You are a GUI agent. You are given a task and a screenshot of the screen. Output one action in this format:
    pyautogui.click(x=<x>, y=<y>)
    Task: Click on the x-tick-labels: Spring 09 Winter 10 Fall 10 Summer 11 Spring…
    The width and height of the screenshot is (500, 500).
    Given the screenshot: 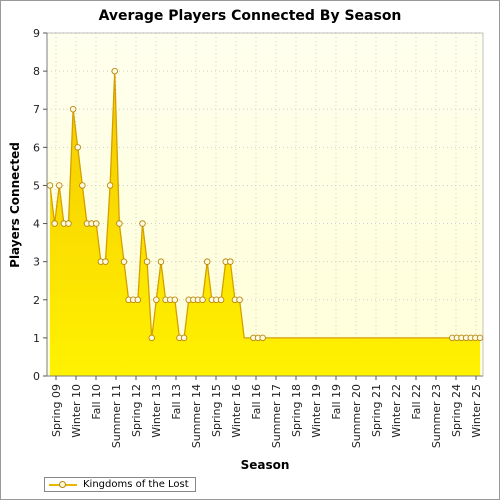 What is the action you would take?
    pyautogui.click(x=266, y=412)
    